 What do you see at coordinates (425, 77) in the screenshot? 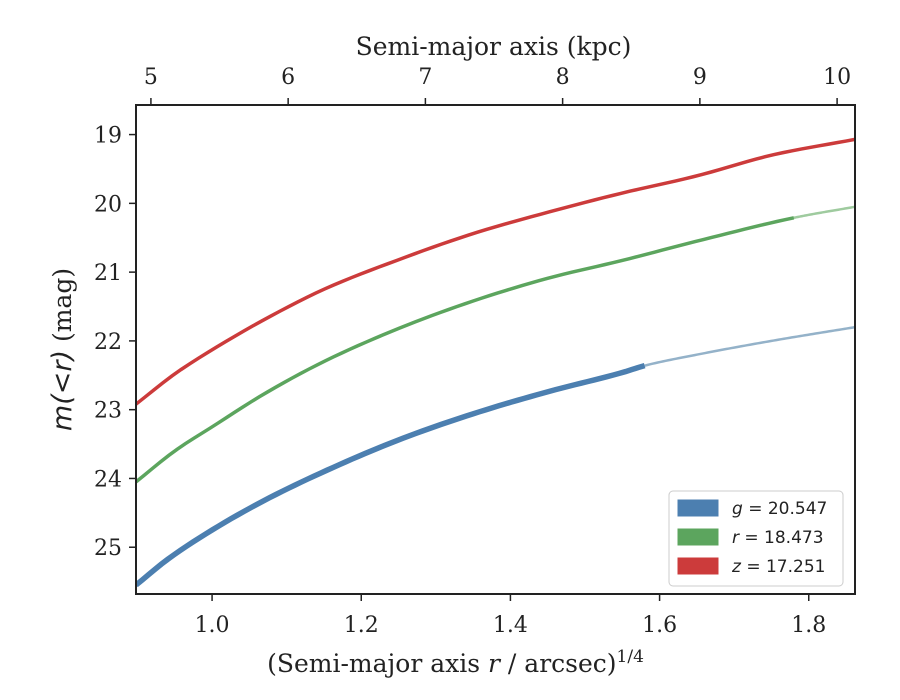
I see `top-tick-label: 7` at bounding box center [425, 77].